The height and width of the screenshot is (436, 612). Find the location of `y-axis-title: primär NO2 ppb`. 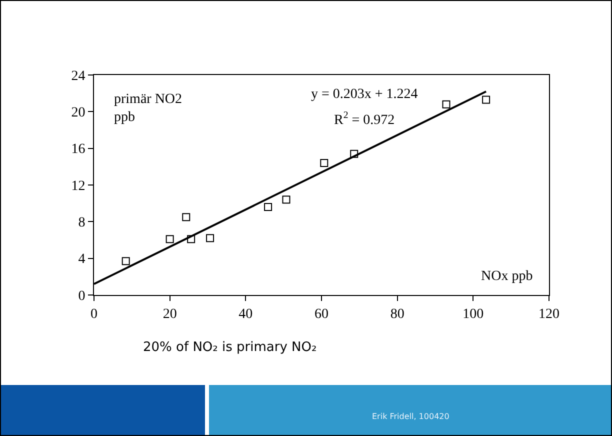

y-axis-title: primär NO2 ppb is located at coordinates (148, 109).